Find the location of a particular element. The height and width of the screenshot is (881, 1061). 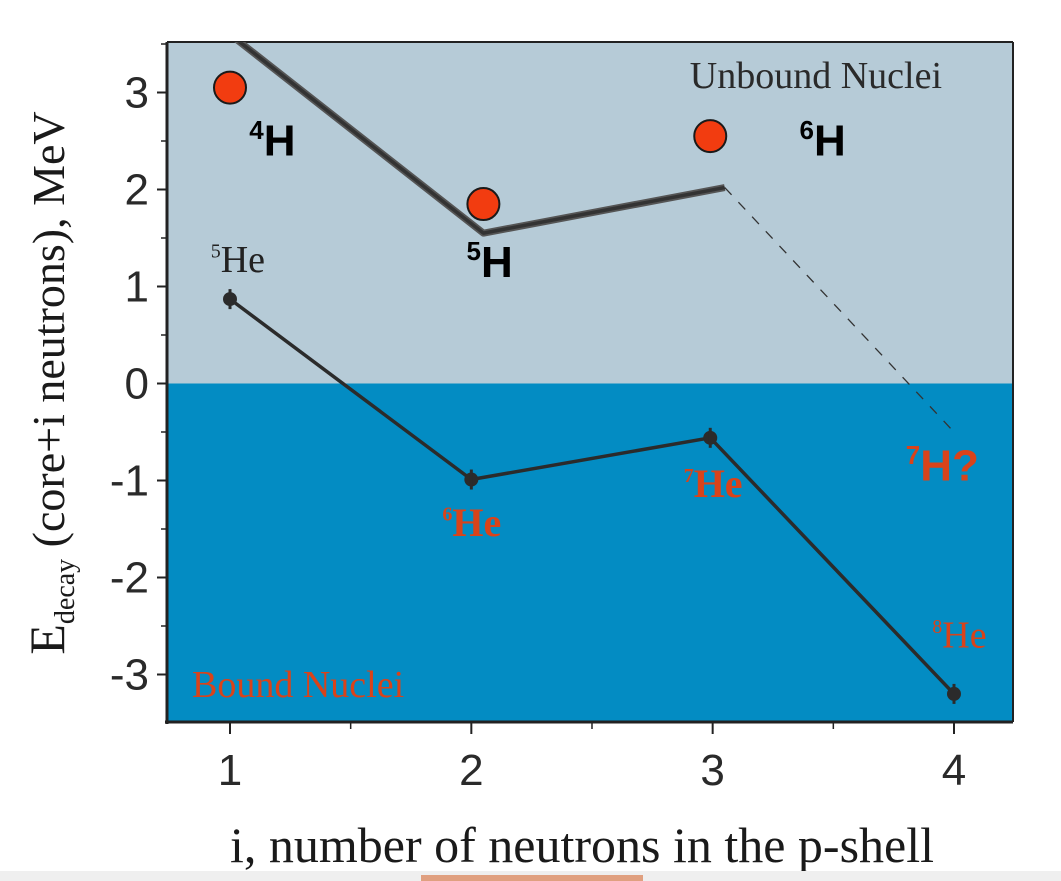

isotope-label-h6: 6H is located at coordinates (823, 140).